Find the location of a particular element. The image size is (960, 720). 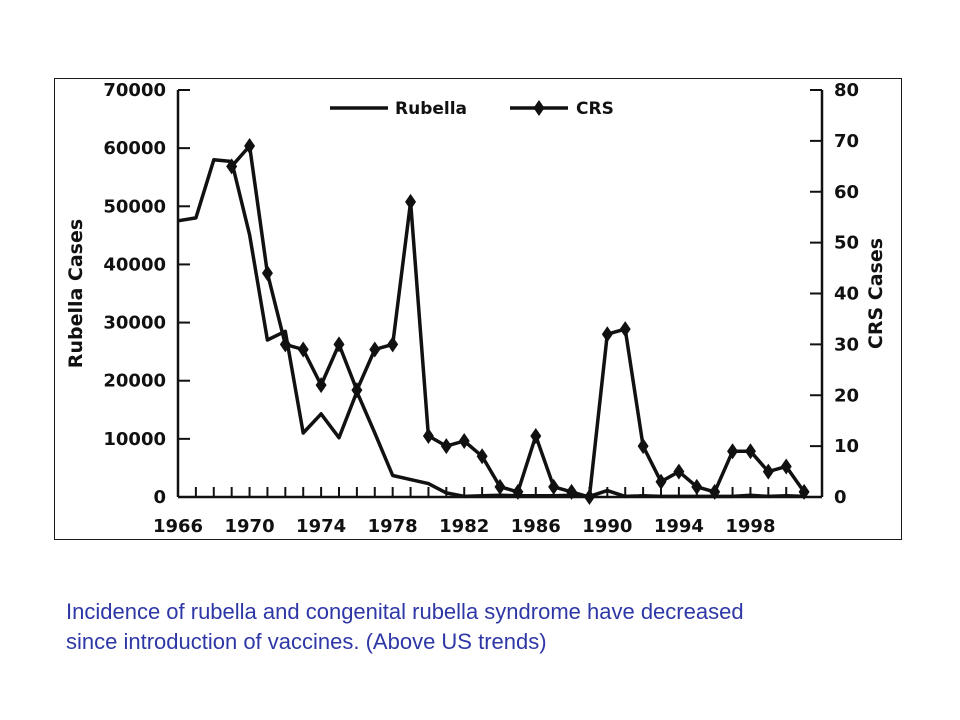

right-tick-label: 70 is located at coordinates (846, 141).